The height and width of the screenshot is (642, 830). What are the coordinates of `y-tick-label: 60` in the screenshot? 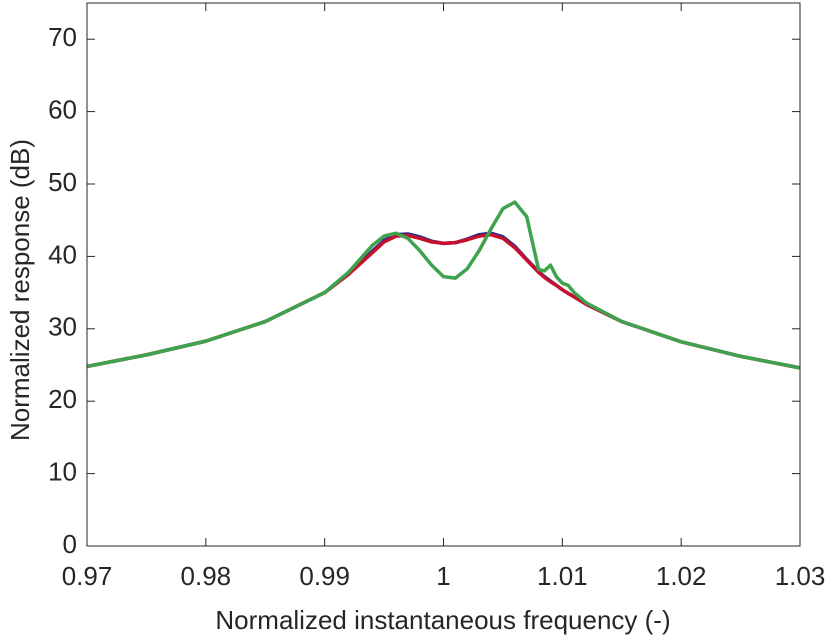 It's located at (62, 109).